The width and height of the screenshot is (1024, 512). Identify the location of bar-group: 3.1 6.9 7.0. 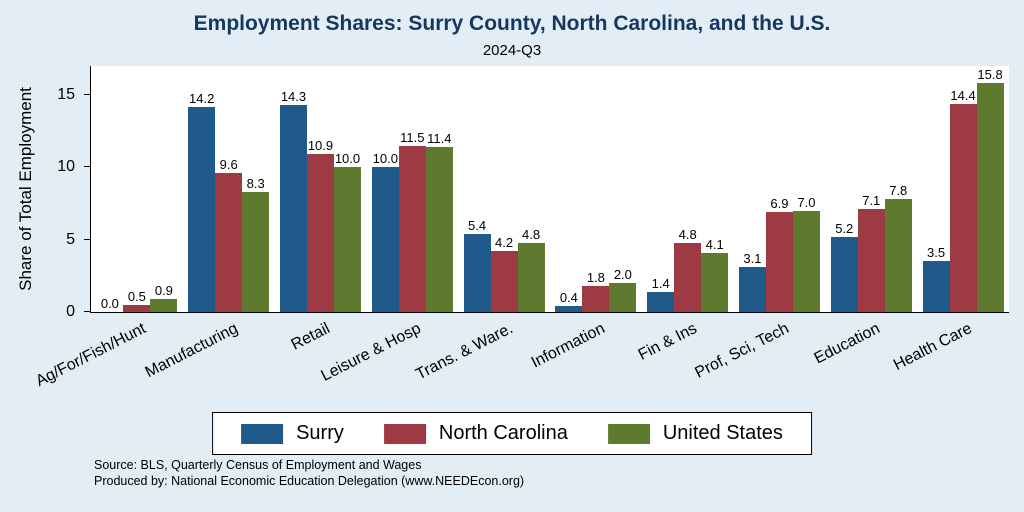
(780, 189).